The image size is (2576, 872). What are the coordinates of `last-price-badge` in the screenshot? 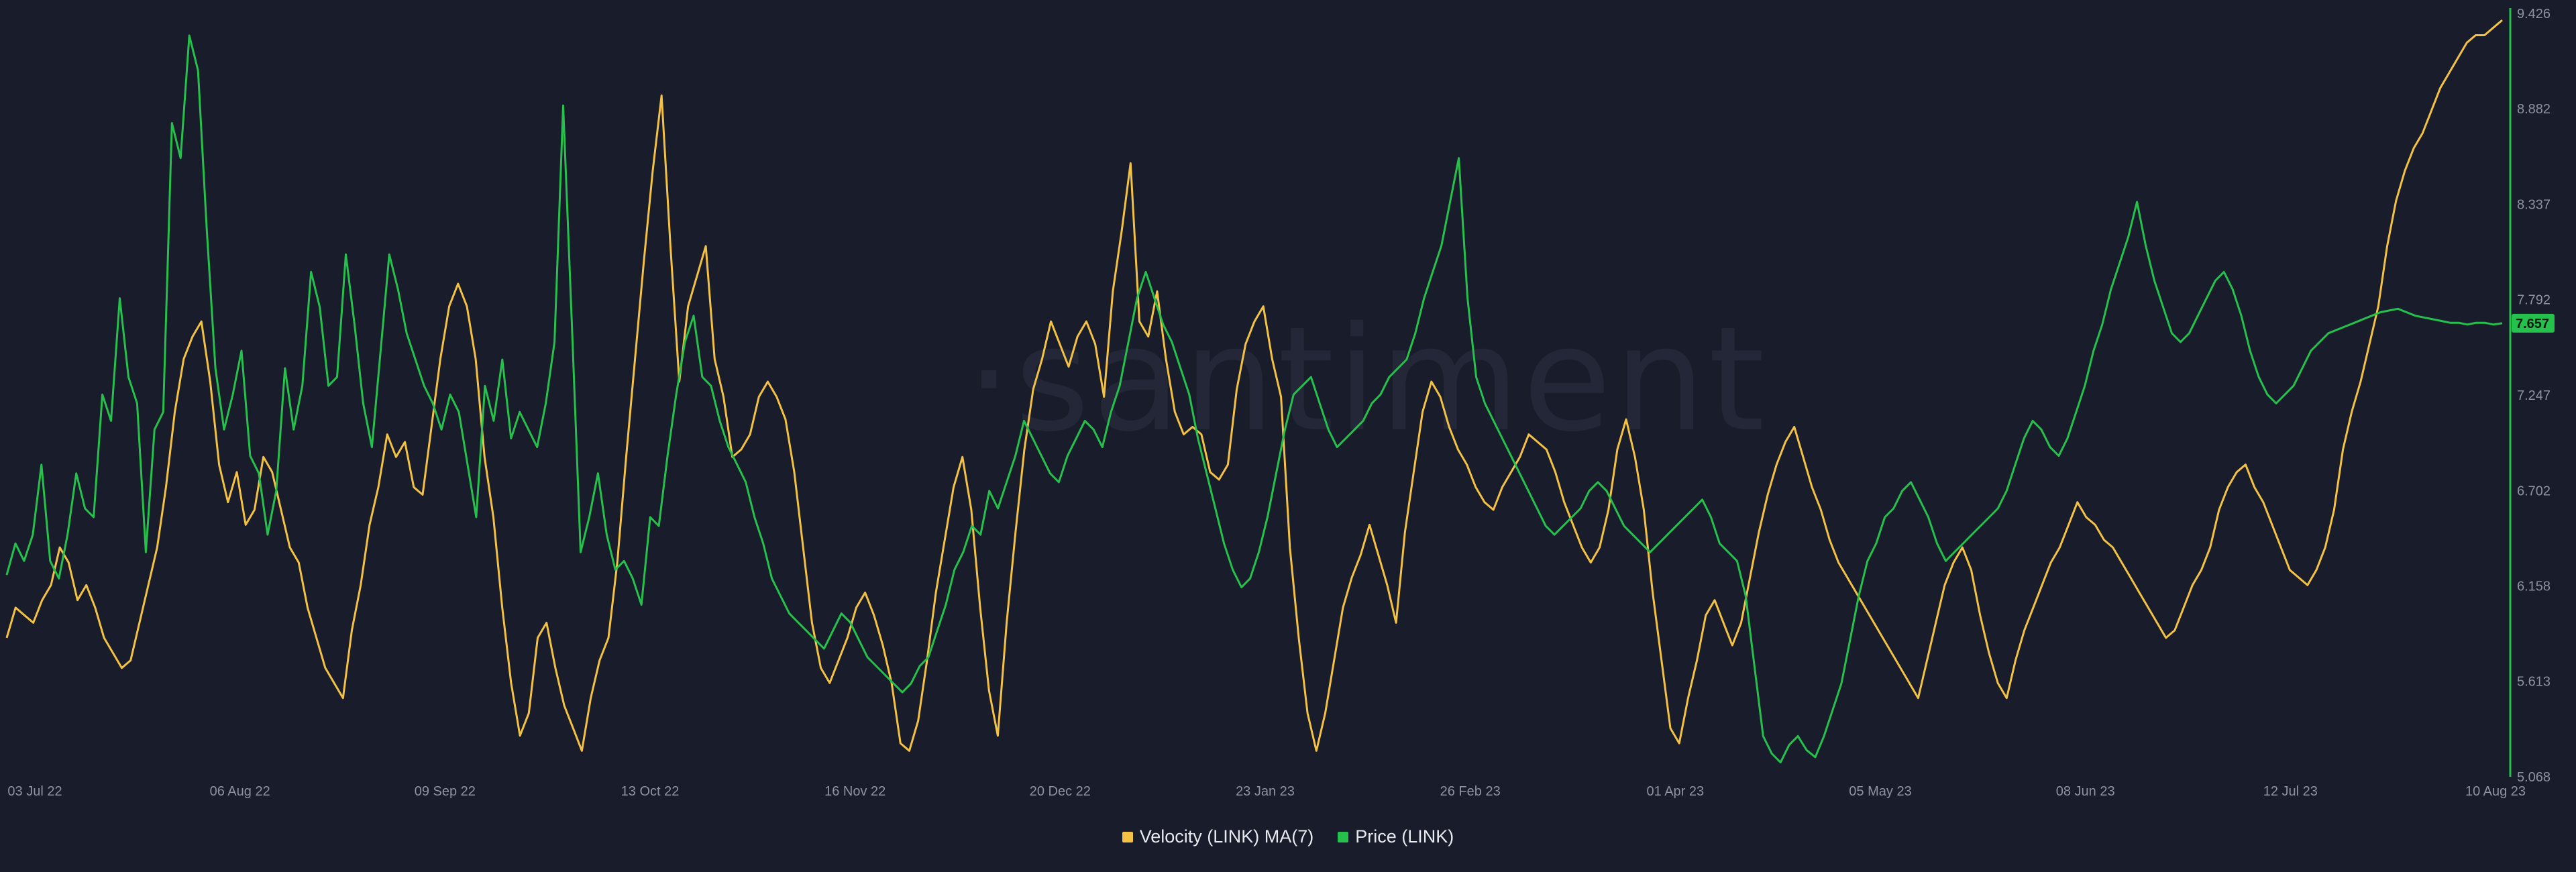 It's located at (2533, 323).